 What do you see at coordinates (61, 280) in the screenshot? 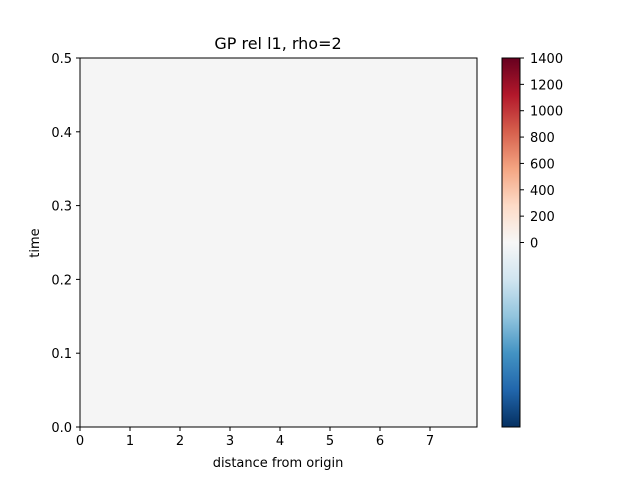
I see `y-tick-label: 0.2` at bounding box center [61, 280].